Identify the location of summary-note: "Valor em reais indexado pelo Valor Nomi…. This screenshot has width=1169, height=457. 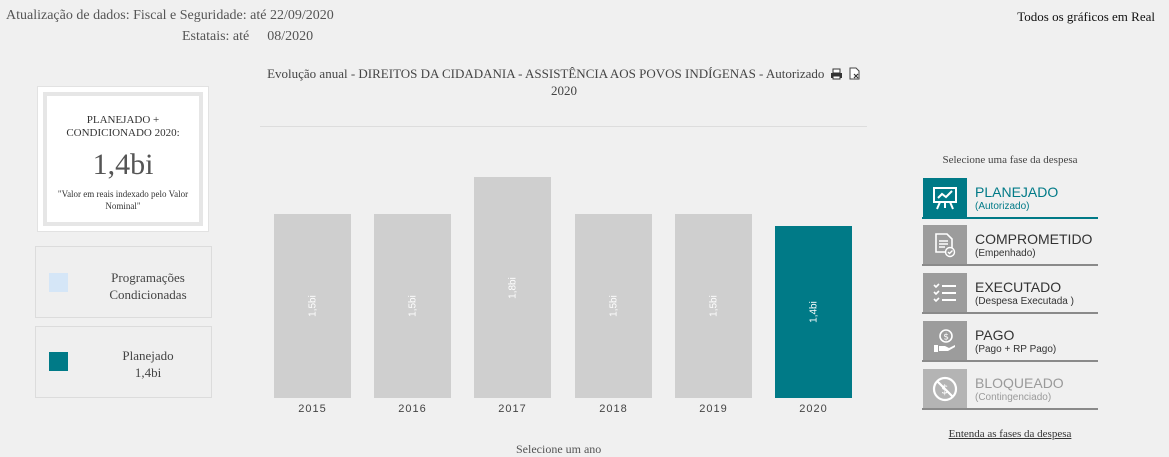
(123, 200).